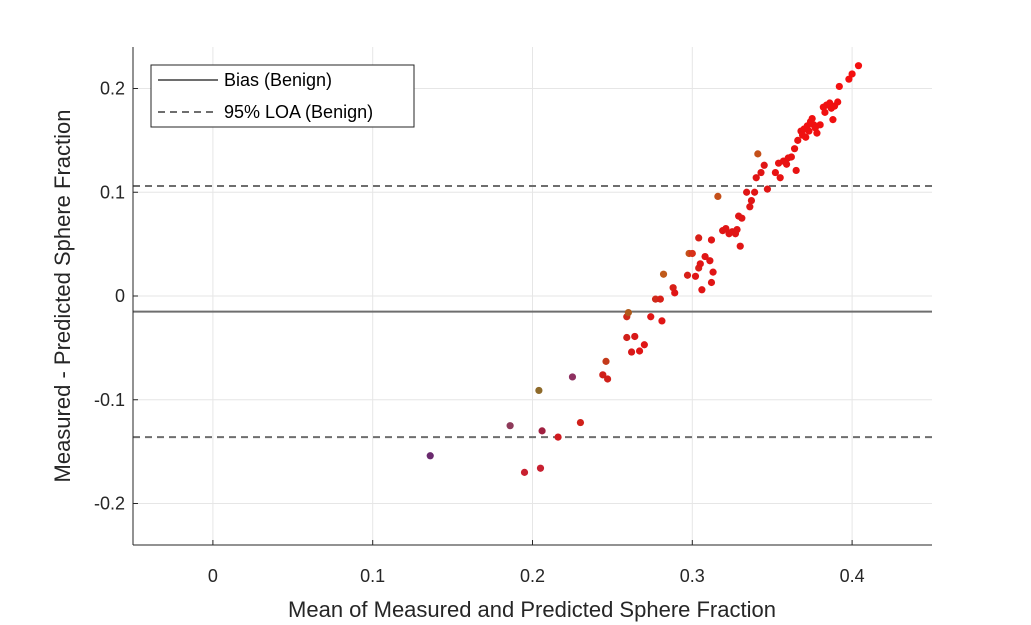 This screenshot has width=1031, height=625. I want to click on y-tick-label: 0.1, so click(112, 192).